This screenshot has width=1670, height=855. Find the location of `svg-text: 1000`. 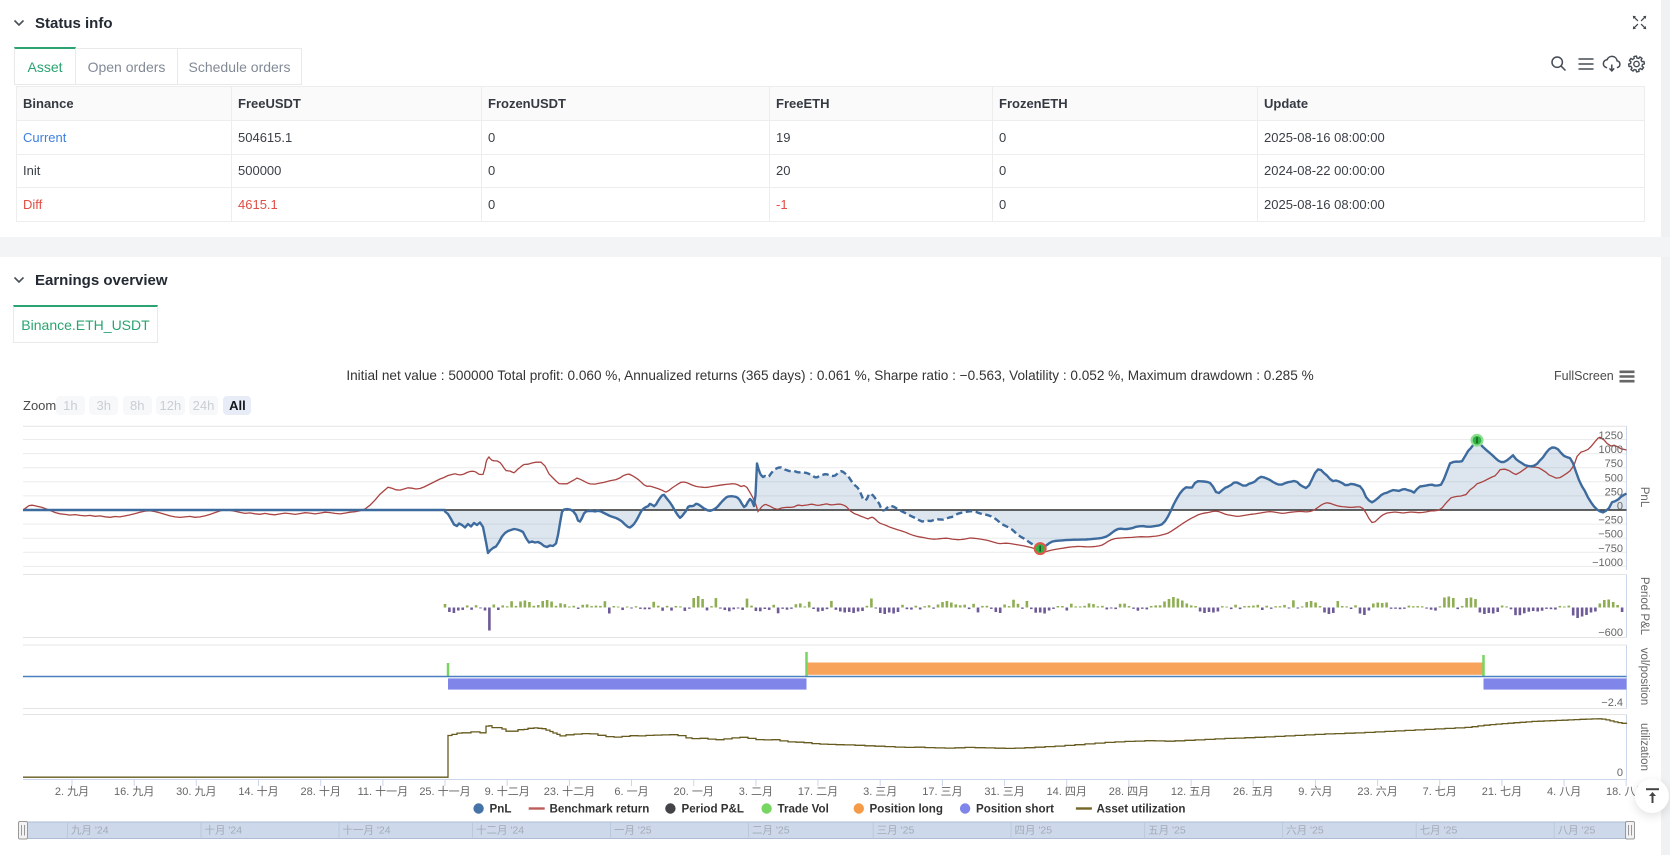

svg-text: 1000 is located at coordinates (1611, 450).